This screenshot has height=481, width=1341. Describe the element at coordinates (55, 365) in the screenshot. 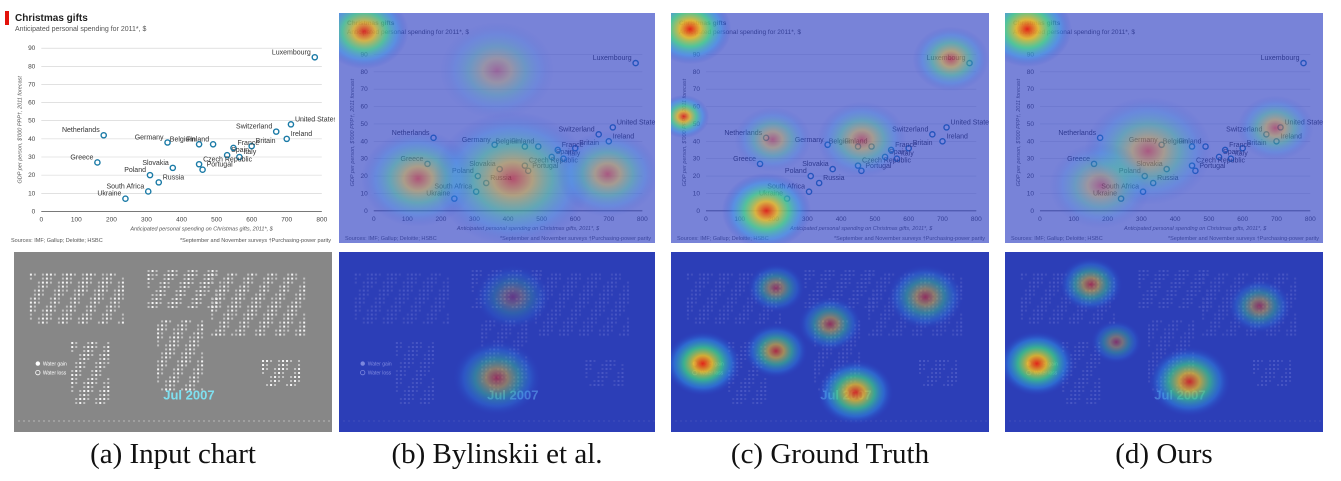

I see `legend-water-gain: Water gain` at that location.